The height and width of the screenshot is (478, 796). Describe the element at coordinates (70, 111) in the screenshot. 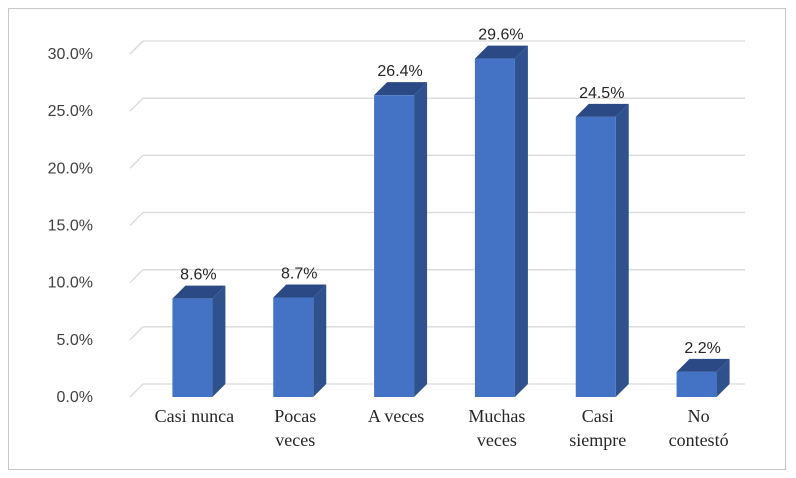

I see `y-tick-label: 25.0%` at that location.